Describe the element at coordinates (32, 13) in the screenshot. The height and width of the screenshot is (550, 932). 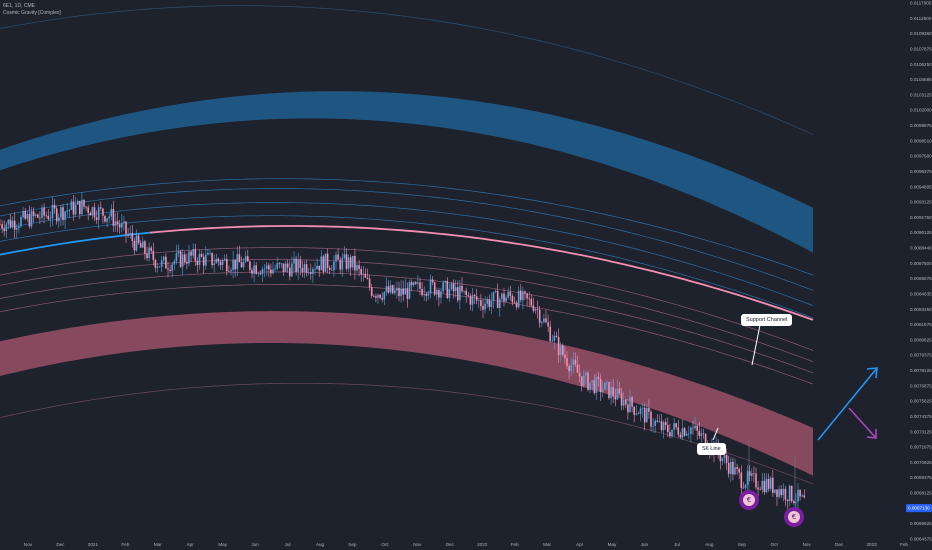
I see `indicator-title: Cosmic Gravity [Complex]` at that location.